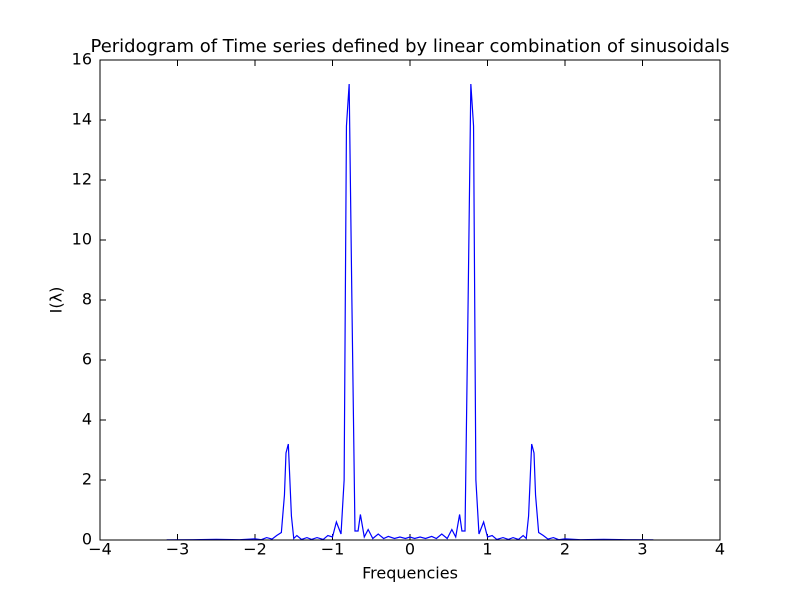 The width and height of the screenshot is (800, 600). What do you see at coordinates (255, 549) in the screenshot?
I see `x-tick-label: −2` at bounding box center [255, 549].